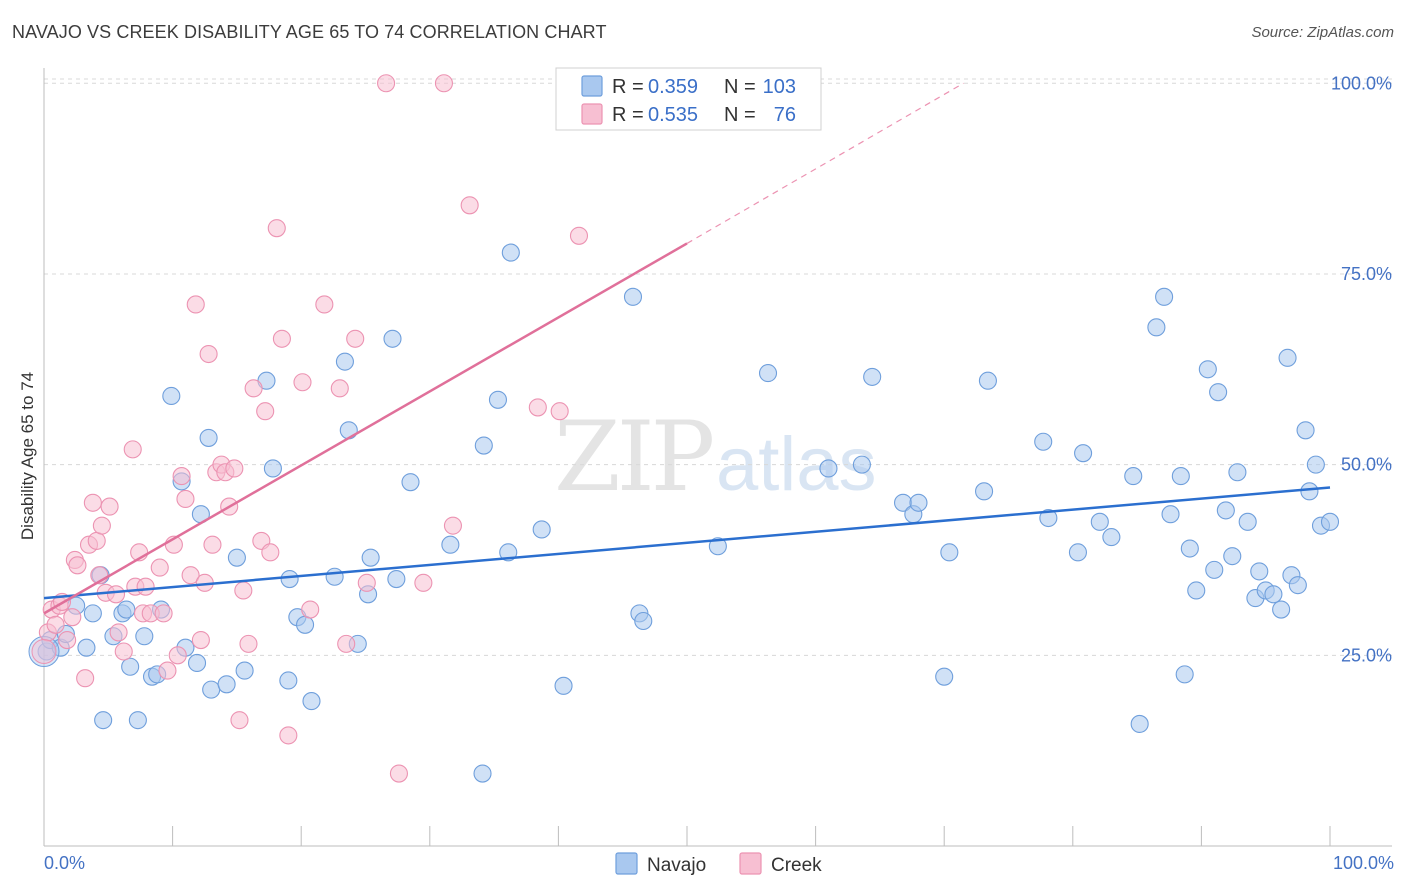 This screenshot has width=1406, height=892. What do you see at coordinates (1366, 274) in the screenshot?
I see `y-tick-label-75: 75.0%` at bounding box center [1366, 274].